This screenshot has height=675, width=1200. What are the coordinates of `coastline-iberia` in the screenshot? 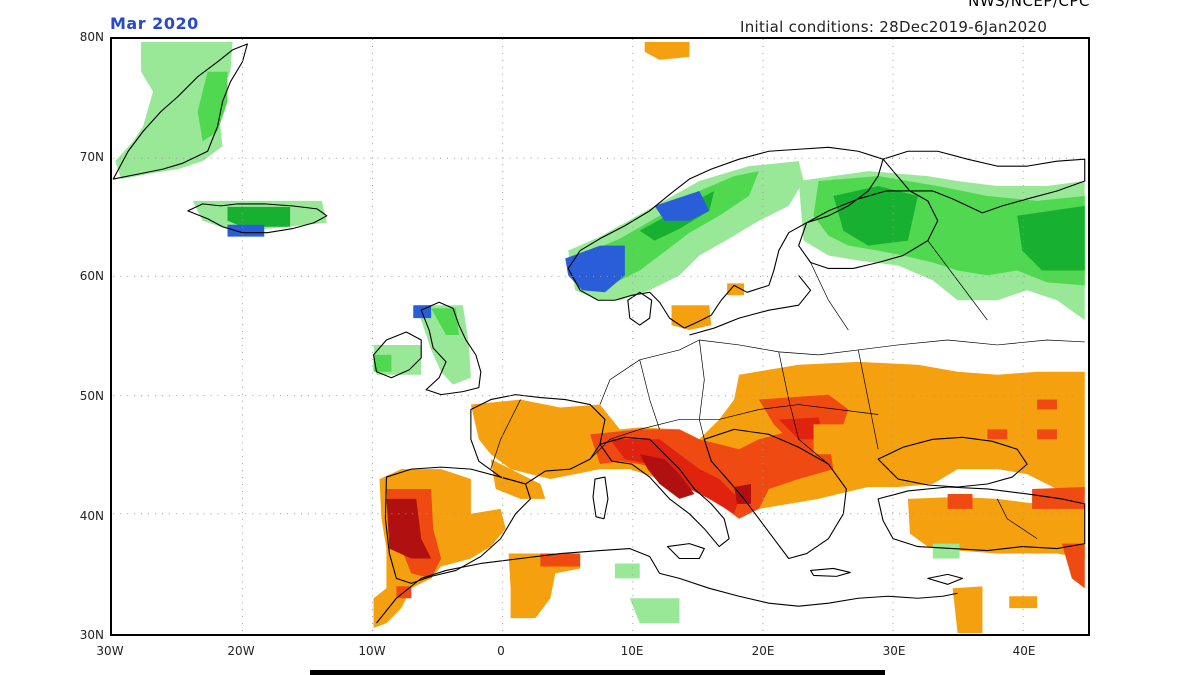 It's located at (458, 525).